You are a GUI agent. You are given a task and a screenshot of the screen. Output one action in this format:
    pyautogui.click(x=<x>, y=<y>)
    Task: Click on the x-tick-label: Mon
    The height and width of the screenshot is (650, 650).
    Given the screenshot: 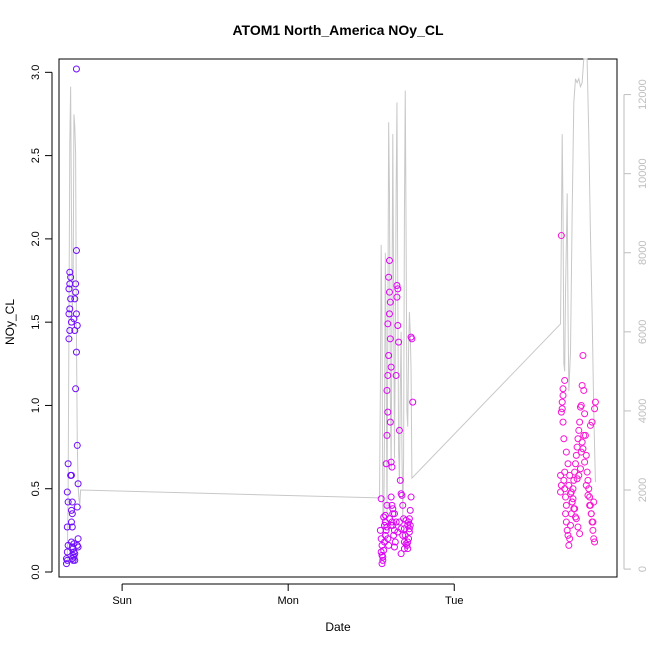 What is the action you would take?
    pyautogui.click(x=287, y=601)
    